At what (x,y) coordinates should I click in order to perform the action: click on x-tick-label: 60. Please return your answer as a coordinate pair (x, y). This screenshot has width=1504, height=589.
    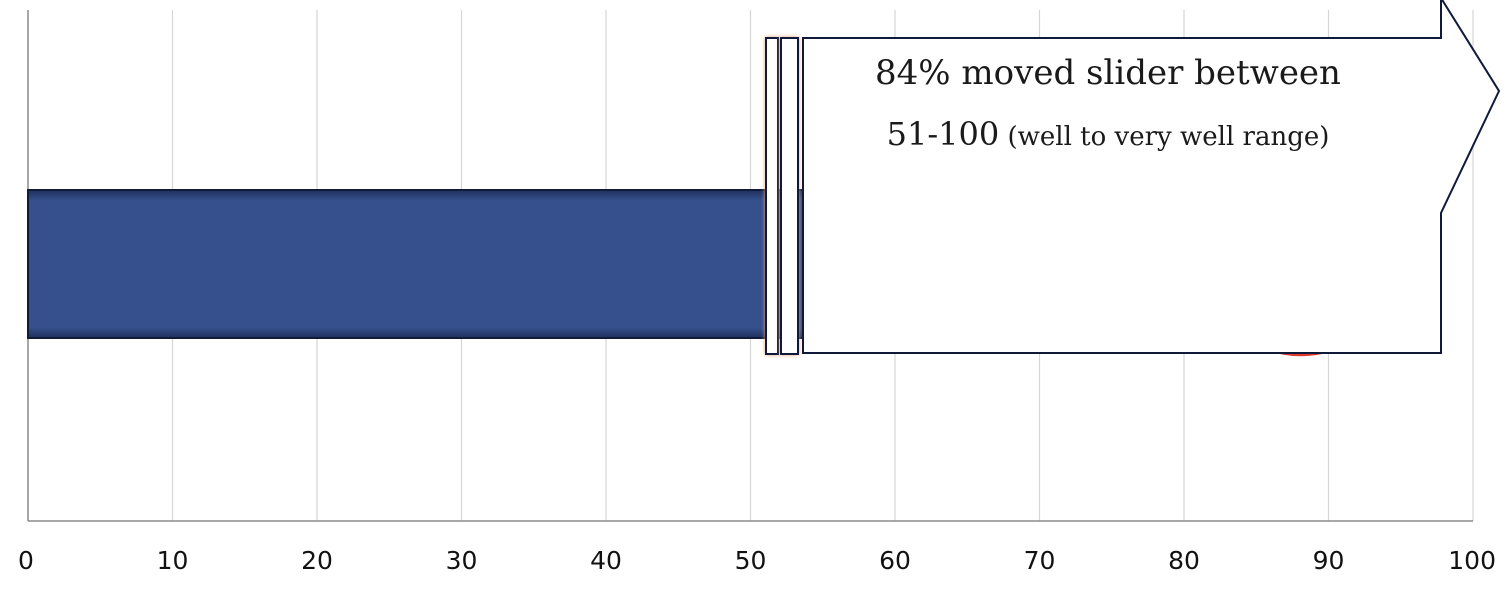
    Looking at the image, I should click on (895, 560).